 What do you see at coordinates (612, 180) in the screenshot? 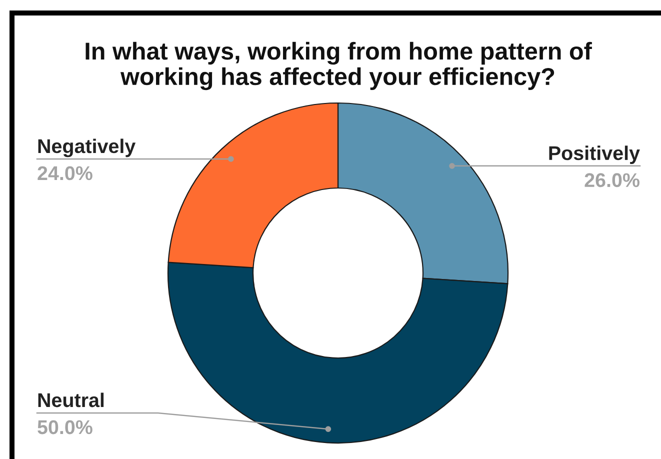
I see `data-label: 26.0%` at bounding box center [612, 180].